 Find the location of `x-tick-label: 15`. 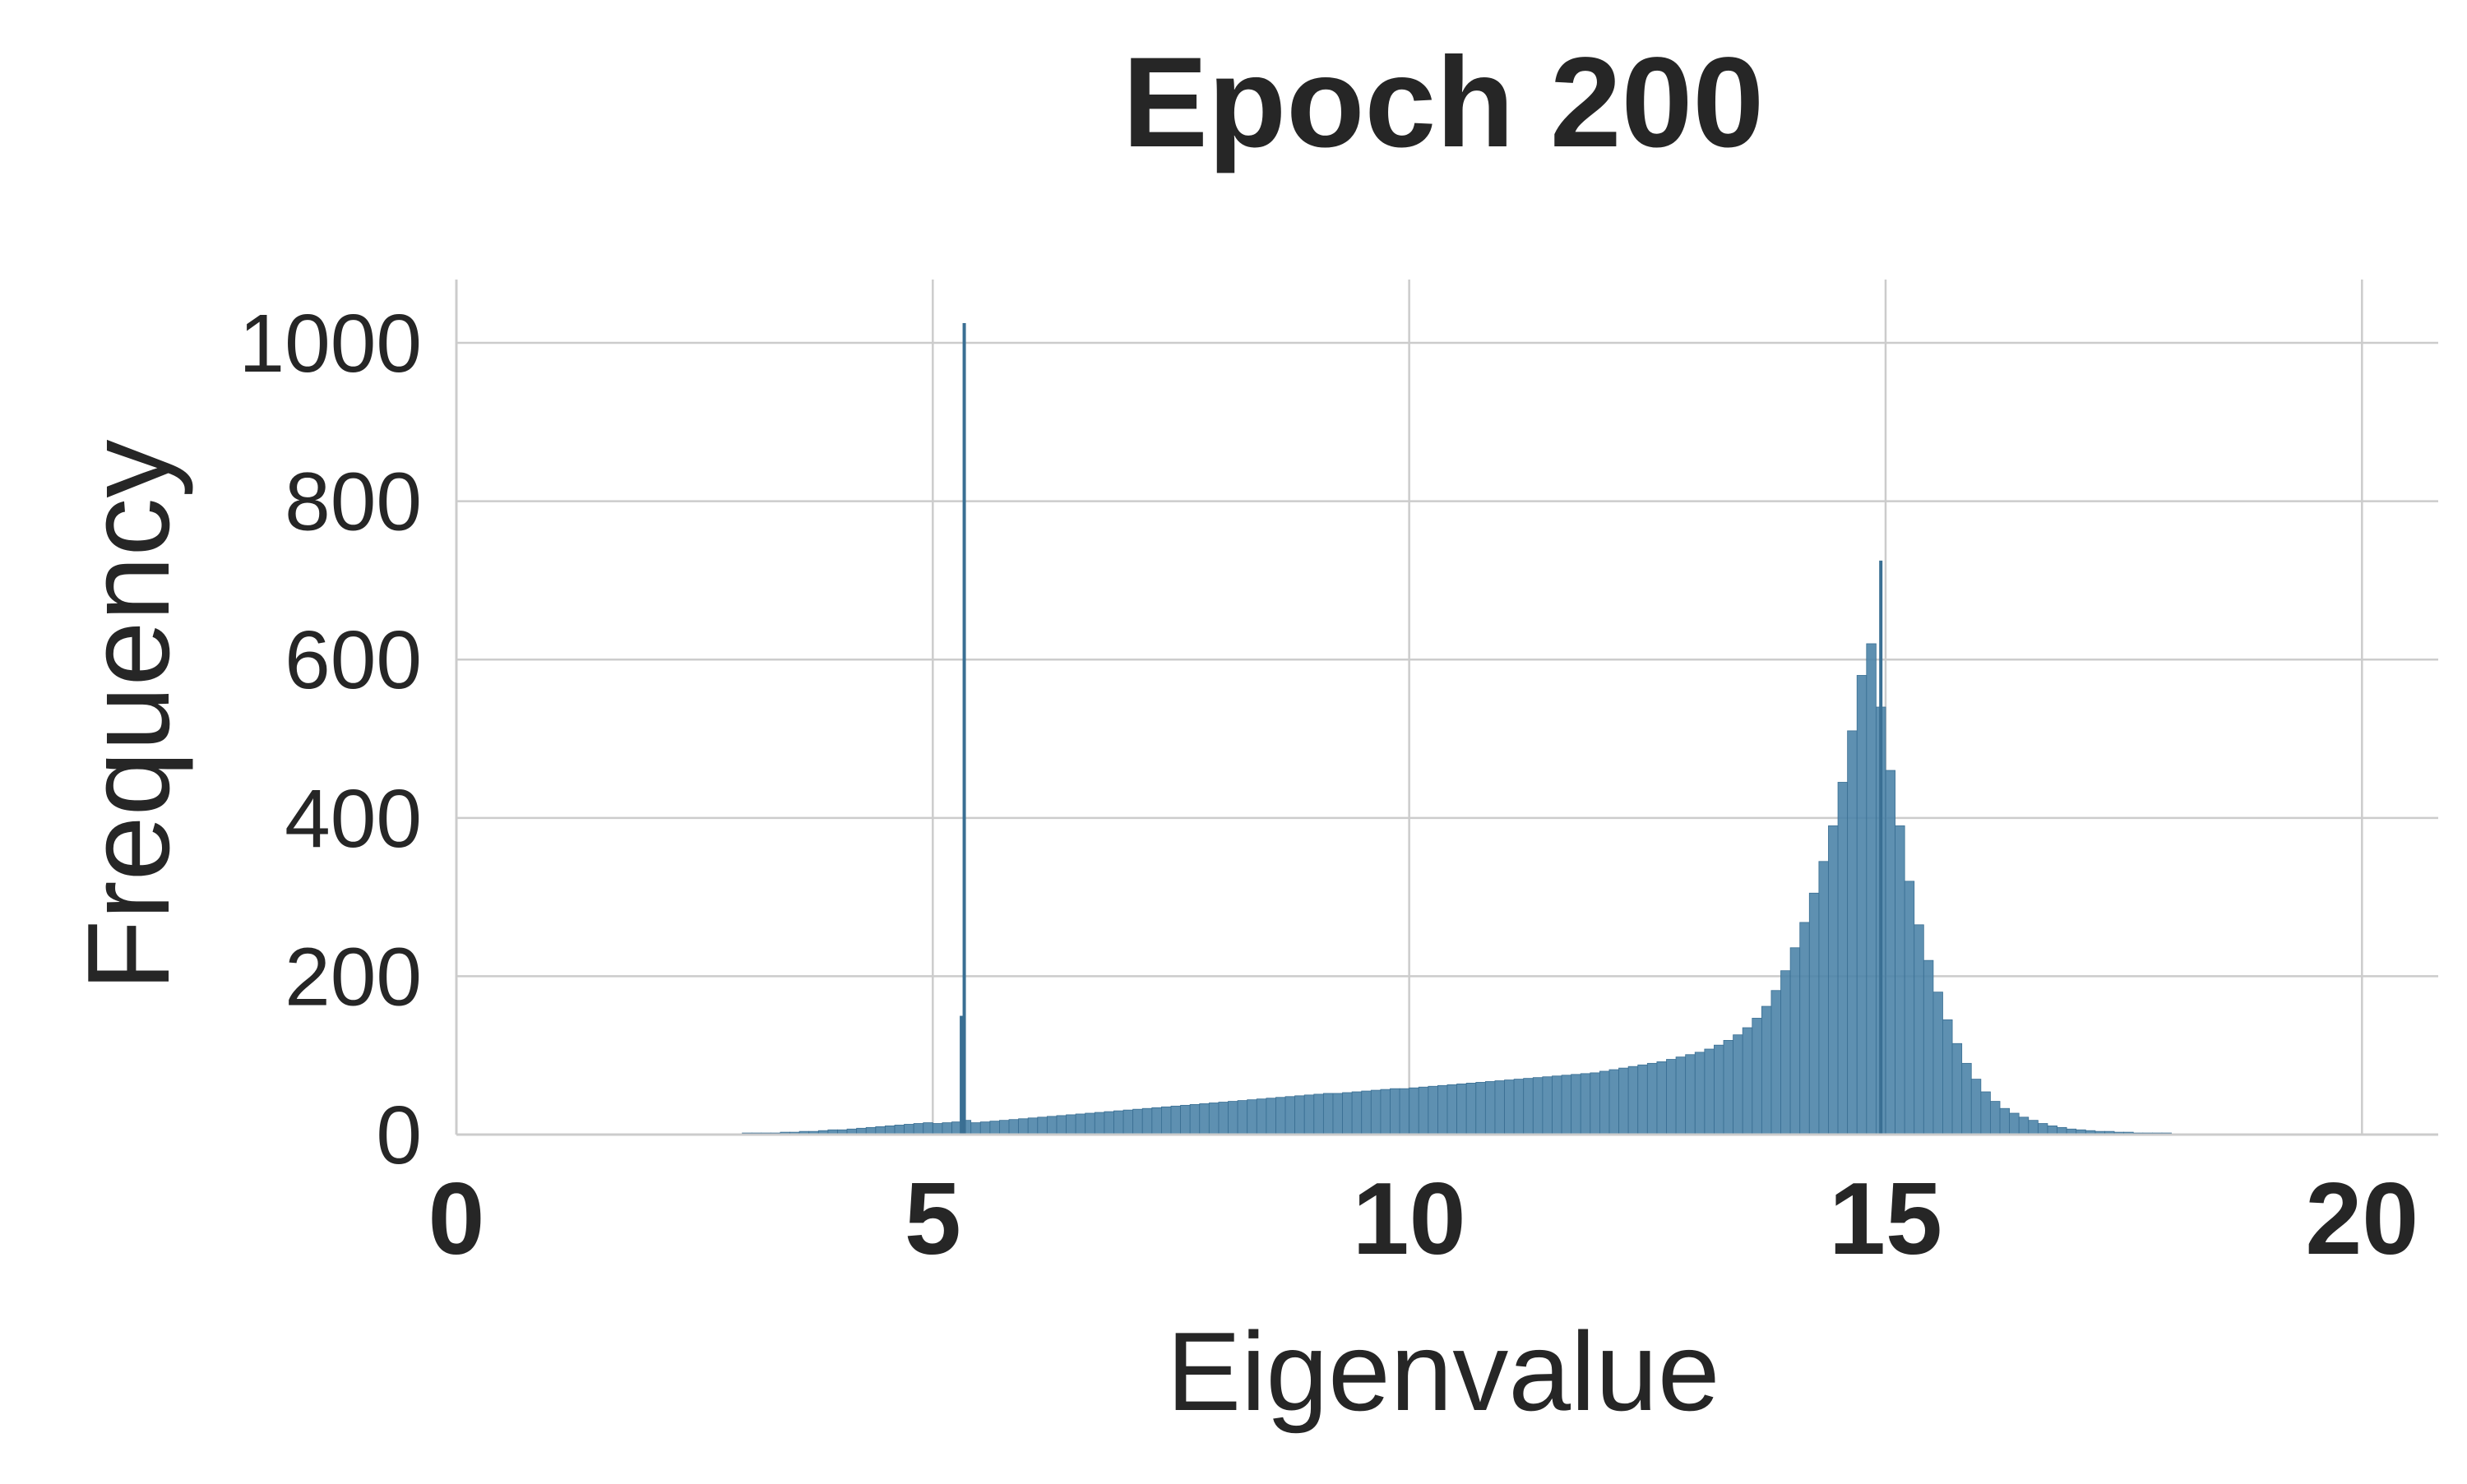

x-tick-label: 15 is located at coordinates (1886, 1220).